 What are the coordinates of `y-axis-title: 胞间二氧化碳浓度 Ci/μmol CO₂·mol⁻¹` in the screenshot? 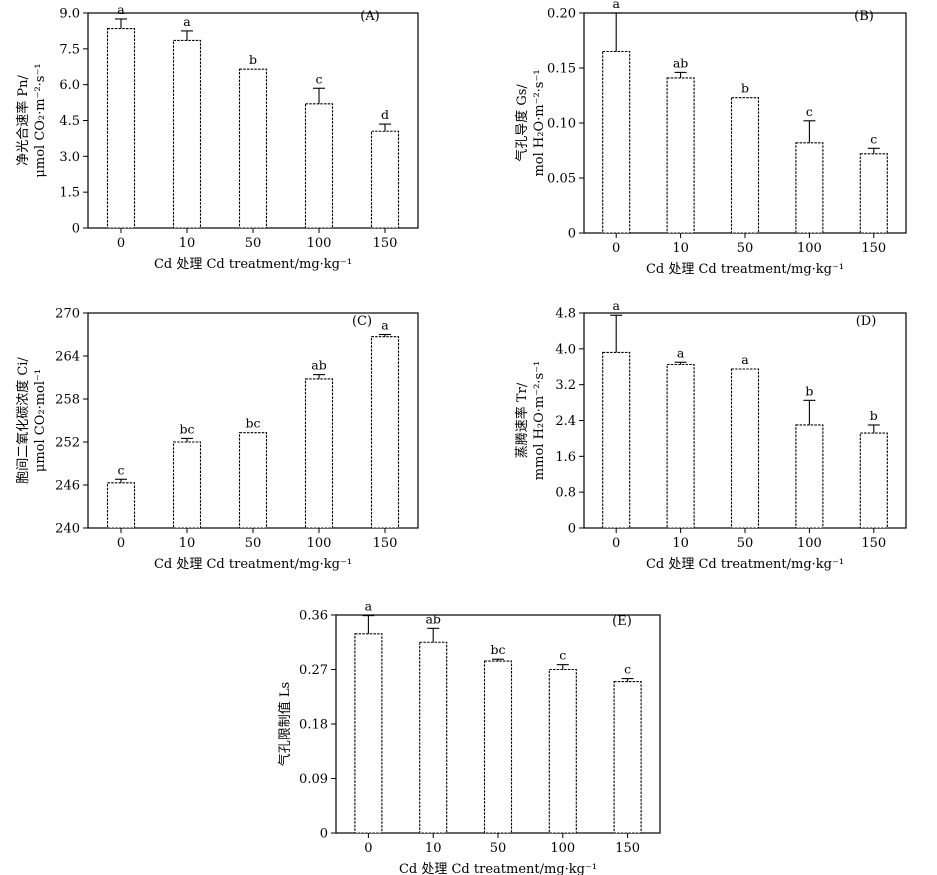 It's located at (31, 420).